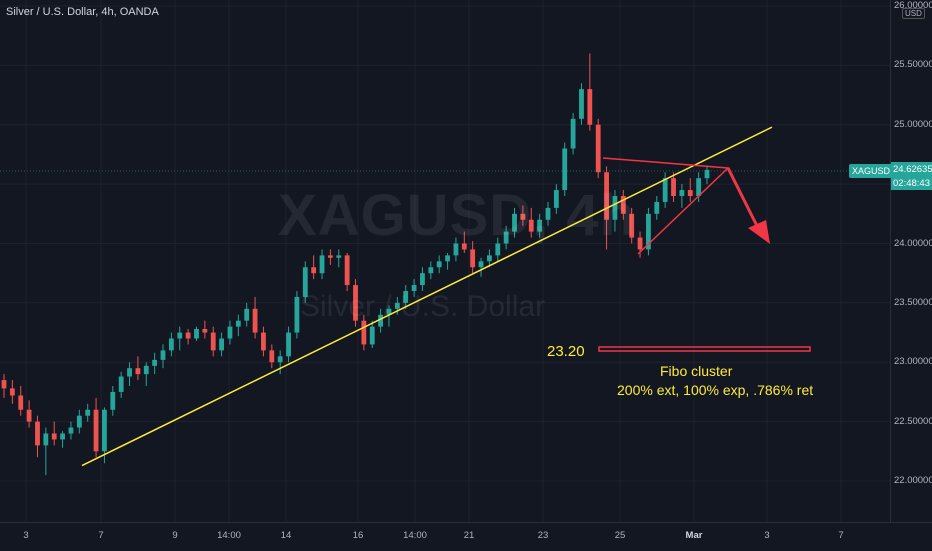 This screenshot has height=551, width=932. I want to click on cluster-detail: 200% ext, 100% exp, .786% ret, so click(715, 390).